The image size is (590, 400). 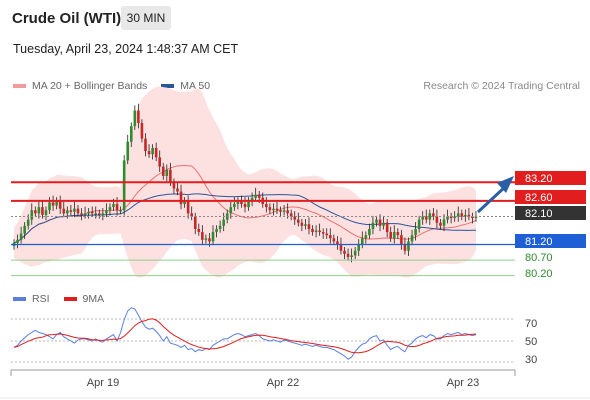 What do you see at coordinates (531, 360) in the screenshot?
I see `rsi-tick-30: 30` at bounding box center [531, 360].